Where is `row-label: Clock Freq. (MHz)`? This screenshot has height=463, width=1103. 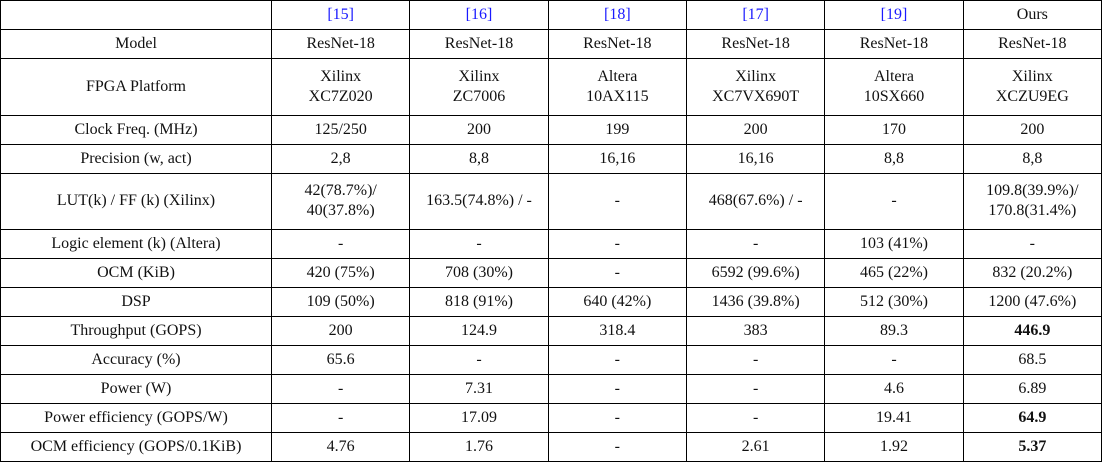
row-label: Clock Freq. (MHz) is located at coordinates (136, 129).